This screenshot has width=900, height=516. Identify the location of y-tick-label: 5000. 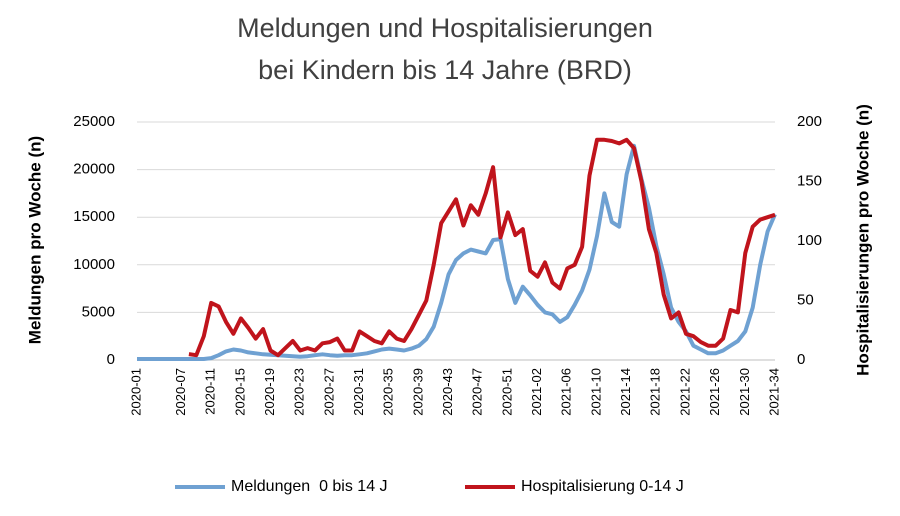
(98, 311).